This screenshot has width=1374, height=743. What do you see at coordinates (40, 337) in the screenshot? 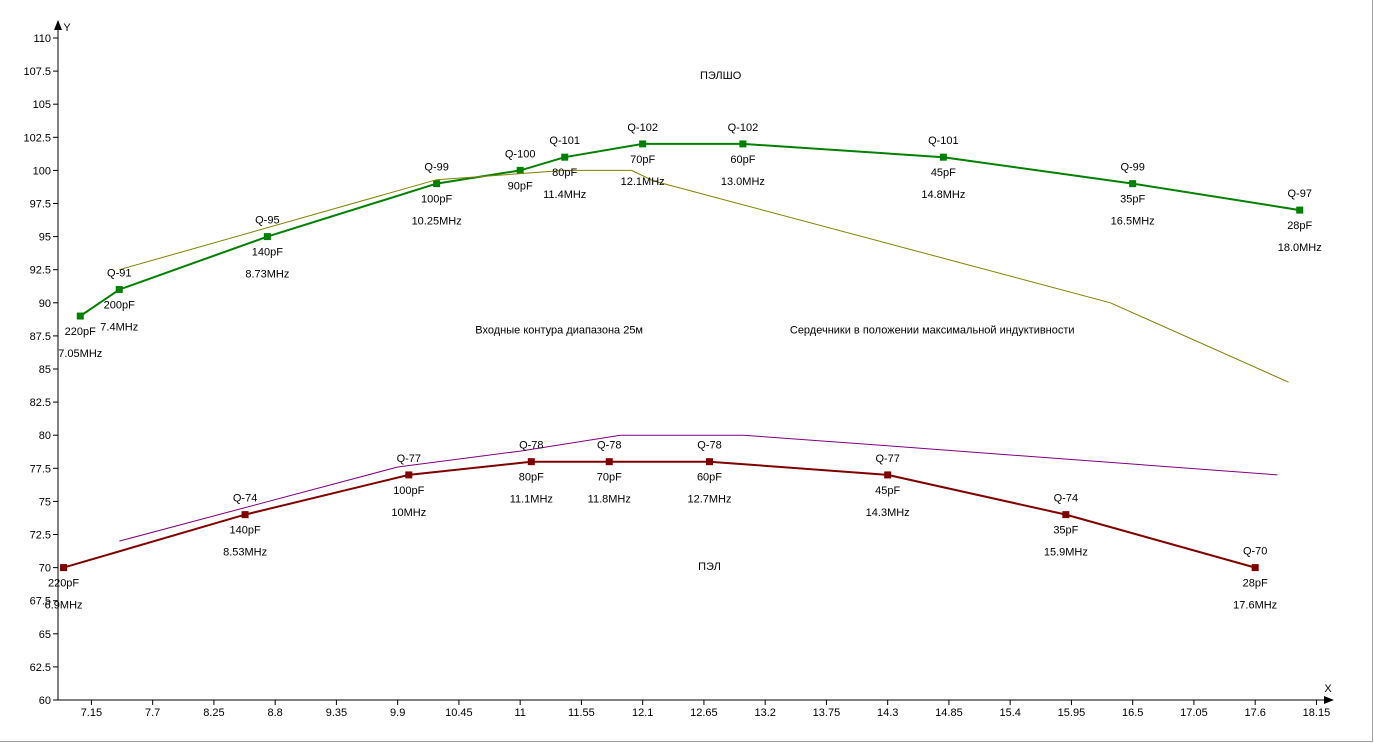
I see `y-tick-label: 87.5` at bounding box center [40, 337].